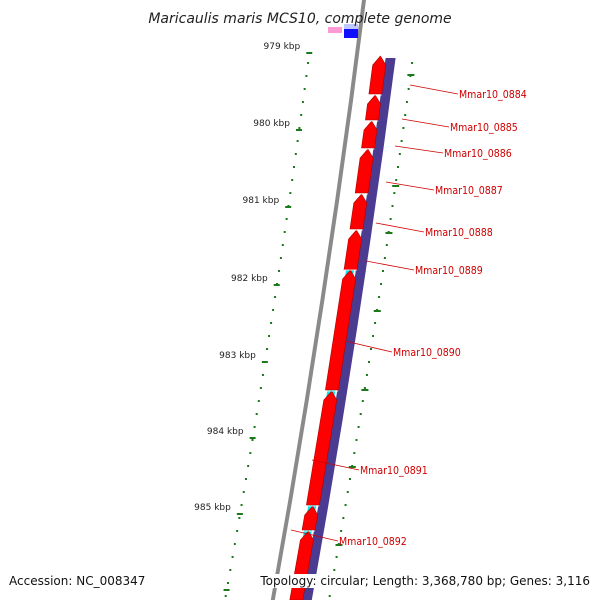 The height and width of the screenshot is (600, 600). Describe the element at coordinates (237, 356) in the screenshot. I see `kbp-label: 983 kbp` at that location.